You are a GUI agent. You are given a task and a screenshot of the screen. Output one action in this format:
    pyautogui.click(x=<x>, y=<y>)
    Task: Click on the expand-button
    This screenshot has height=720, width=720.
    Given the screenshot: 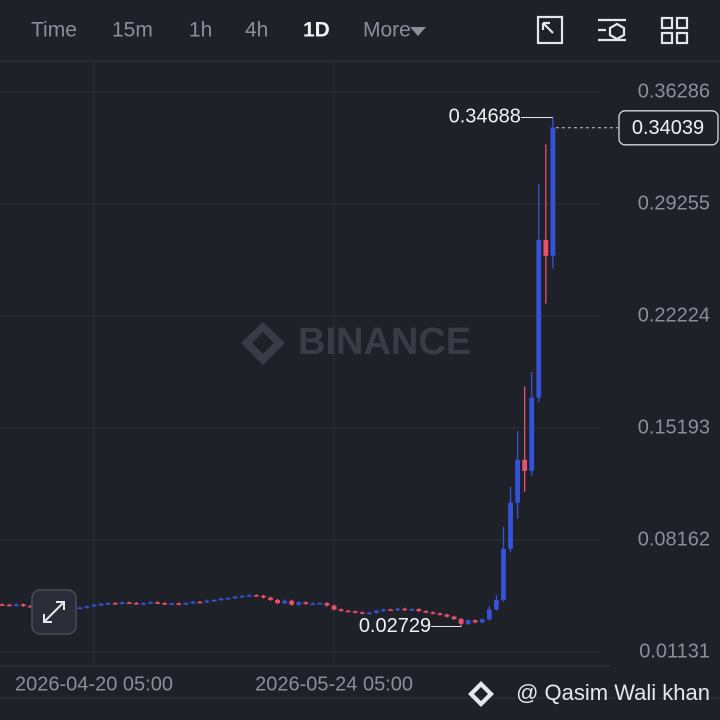 What is the action you would take?
    pyautogui.click(x=54, y=612)
    